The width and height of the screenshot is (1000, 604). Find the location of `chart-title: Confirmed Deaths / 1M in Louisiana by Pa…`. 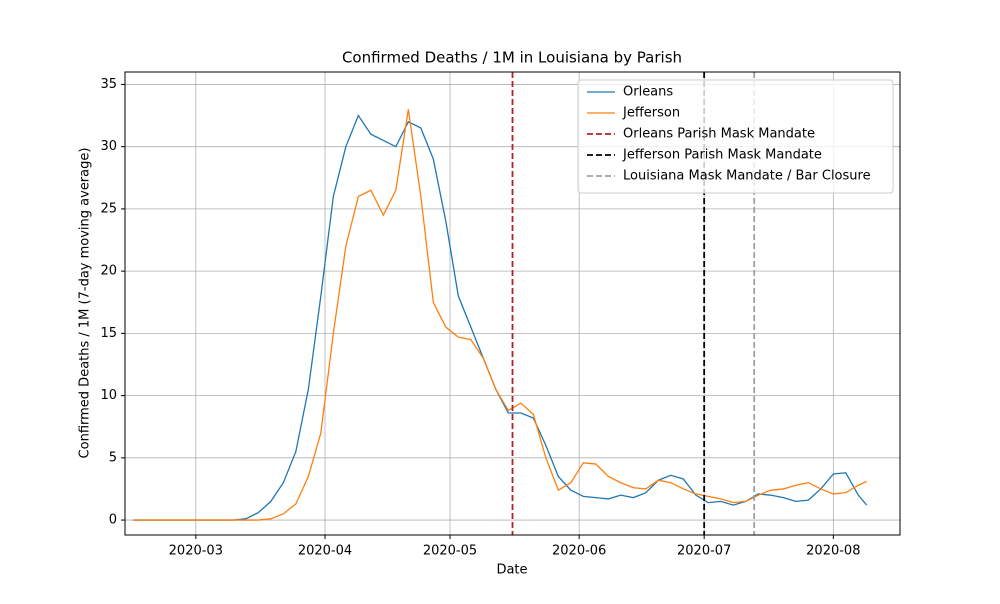

chart-title: Confirmed Deaths / 1M in Louisiana by Pa… is located at coordinates (512, 58).